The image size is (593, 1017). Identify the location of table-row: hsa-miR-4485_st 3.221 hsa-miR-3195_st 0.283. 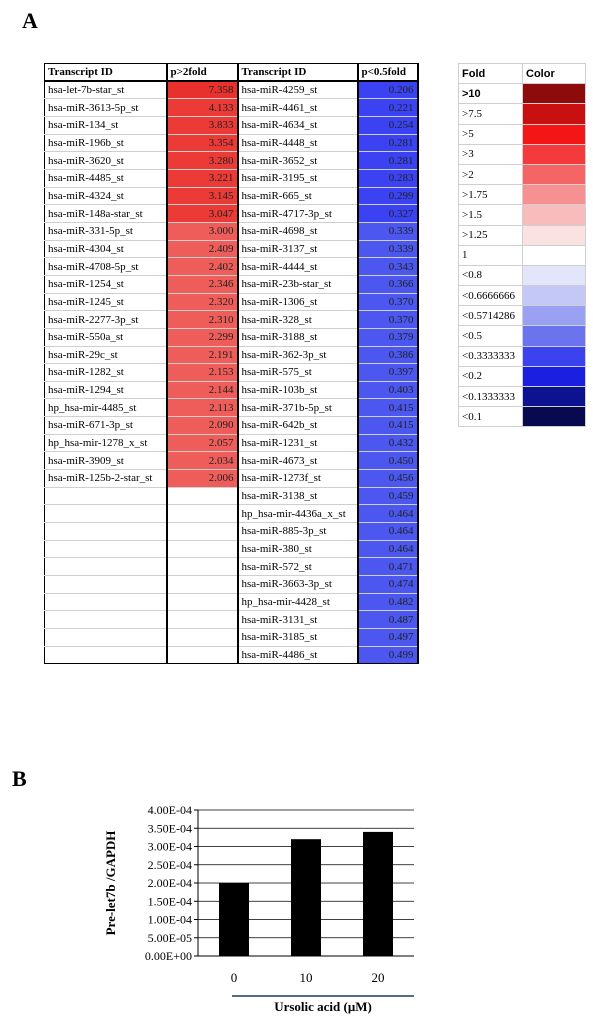
(231, 178).